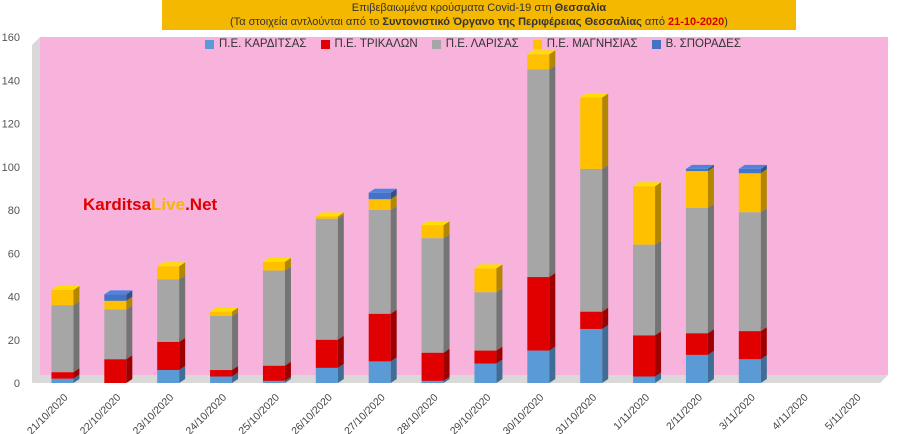  I want to click on y-tick-label: 80, so click(14, 211).